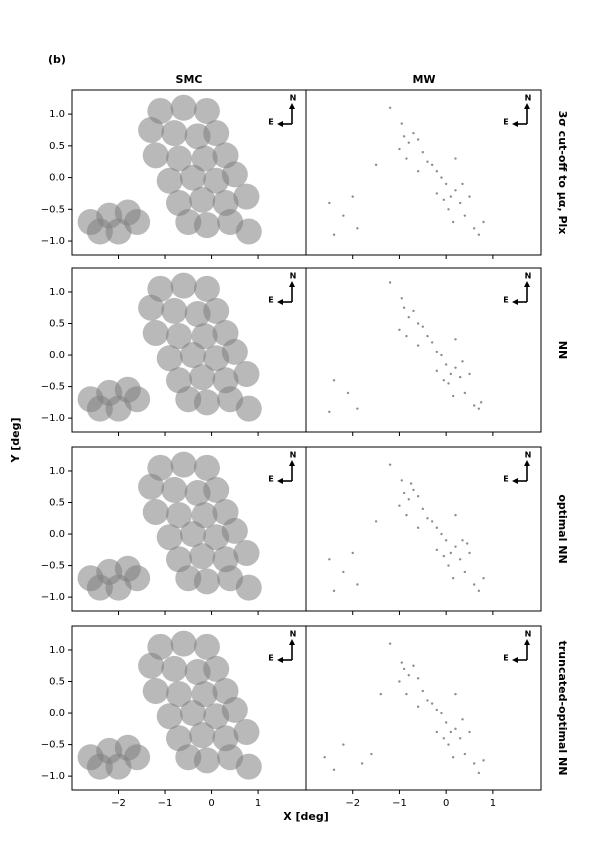 This screenshot has width=598, height=867. What do you see at coordinates (53, 241) in the screenshot?
I see `y-tick-label: −1.0` at bounding box center [53, 241].